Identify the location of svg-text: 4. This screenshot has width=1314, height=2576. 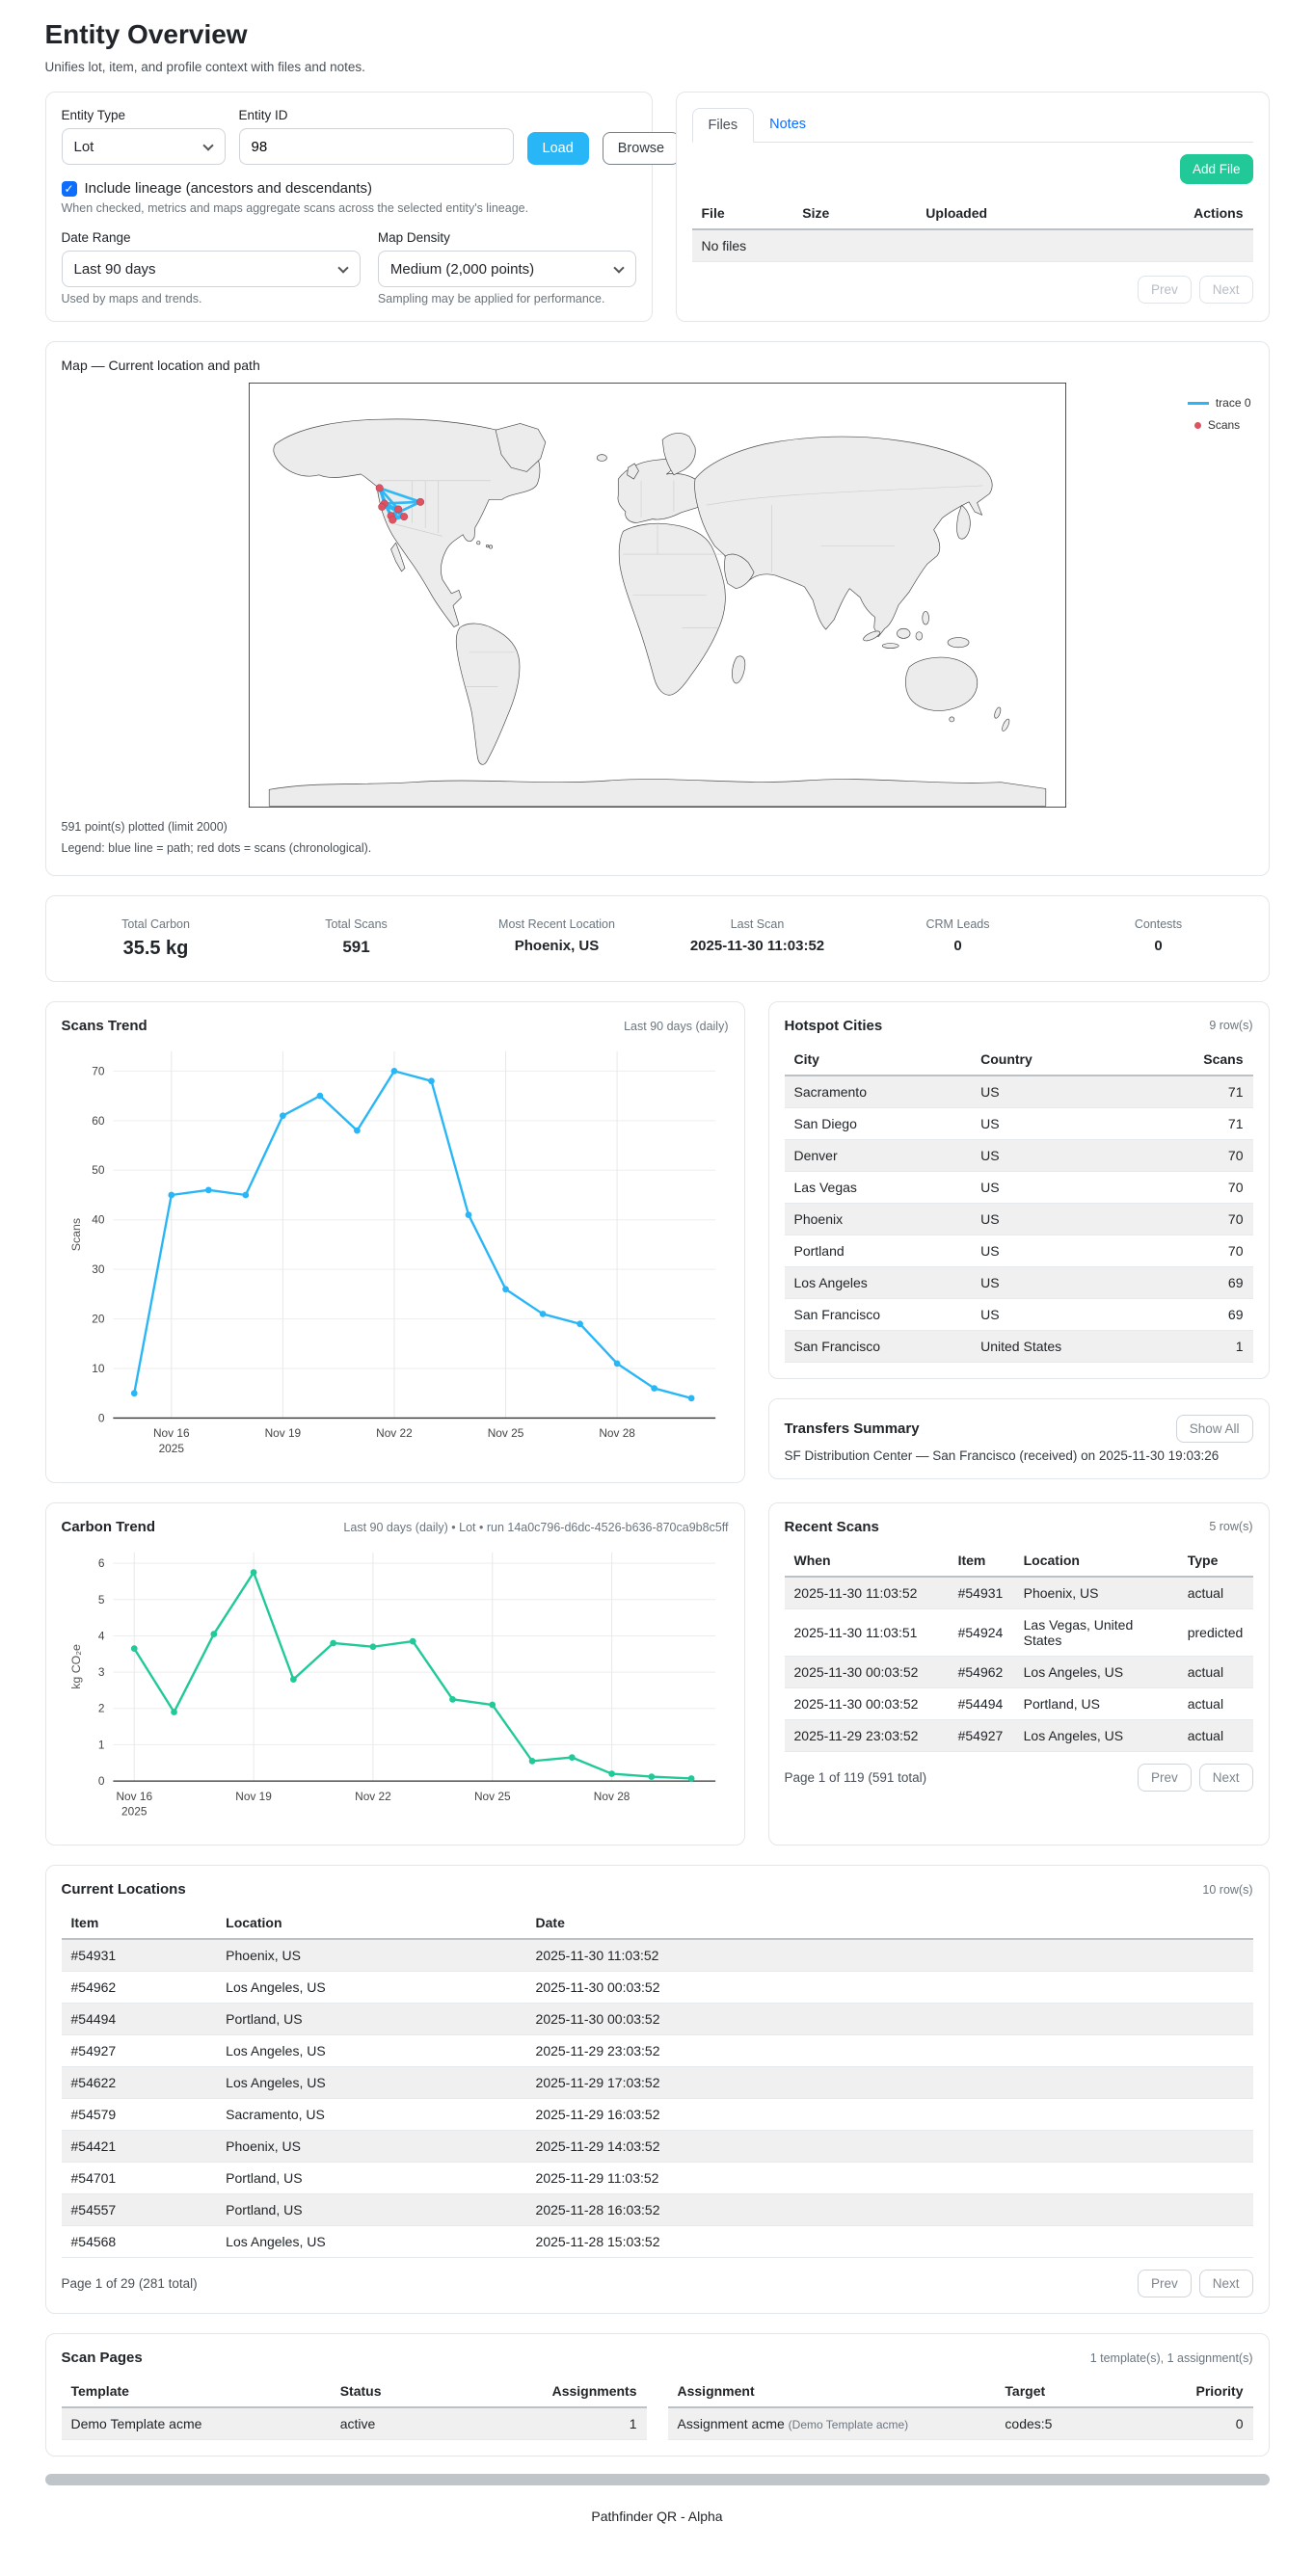
(100, 1635).